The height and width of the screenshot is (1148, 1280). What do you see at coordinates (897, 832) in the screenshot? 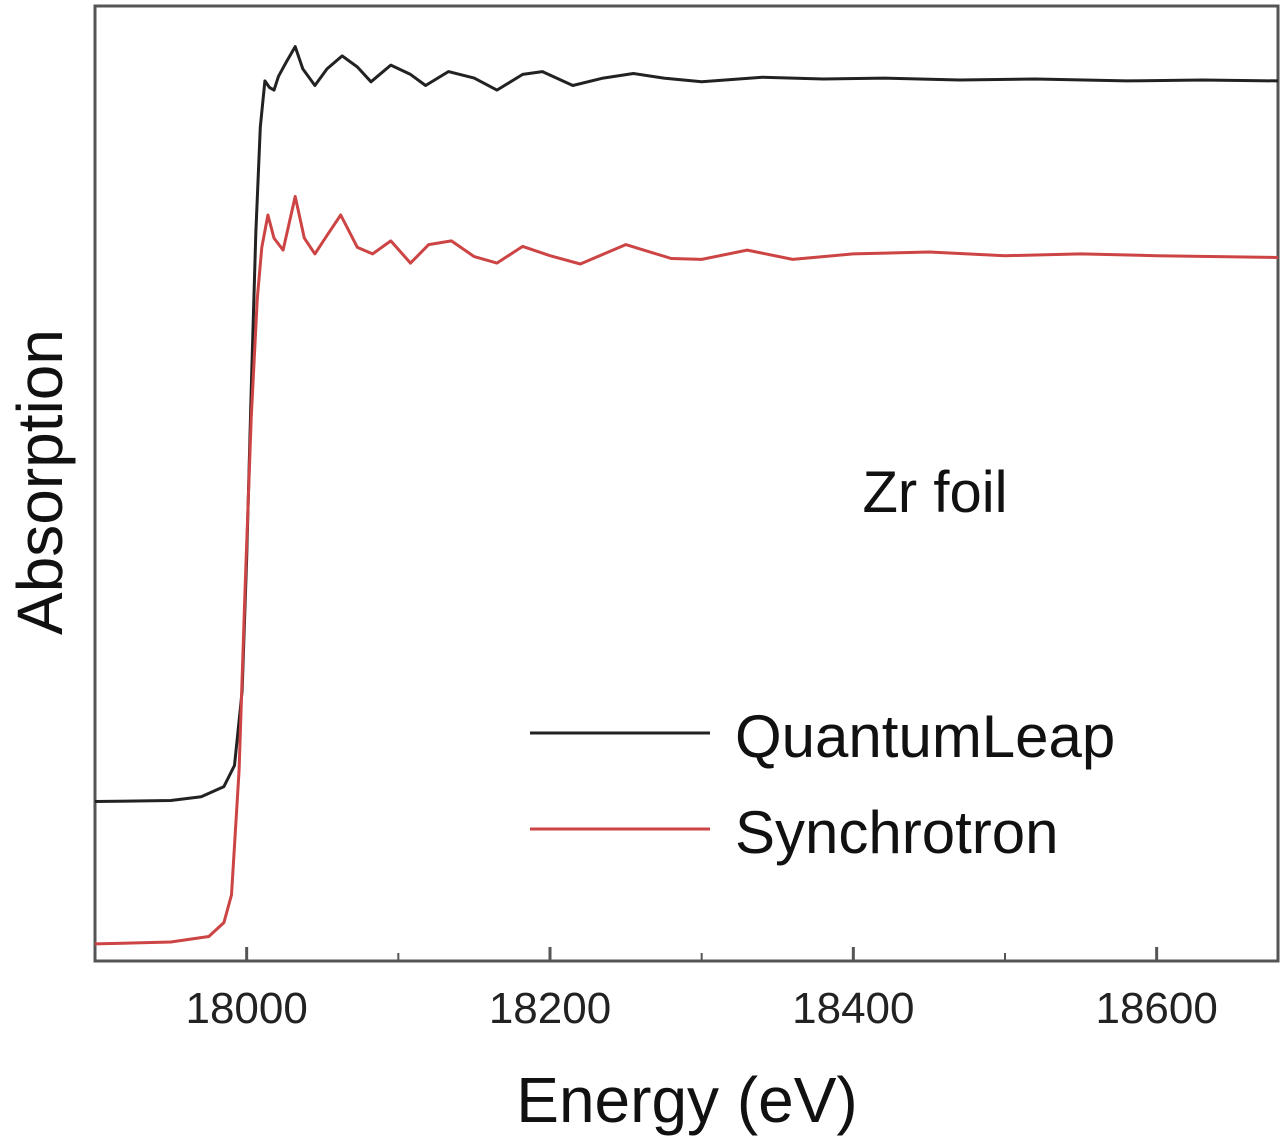
I see `legend-label-synchrotron: Synchrotron` at bounding box center [897, 832].